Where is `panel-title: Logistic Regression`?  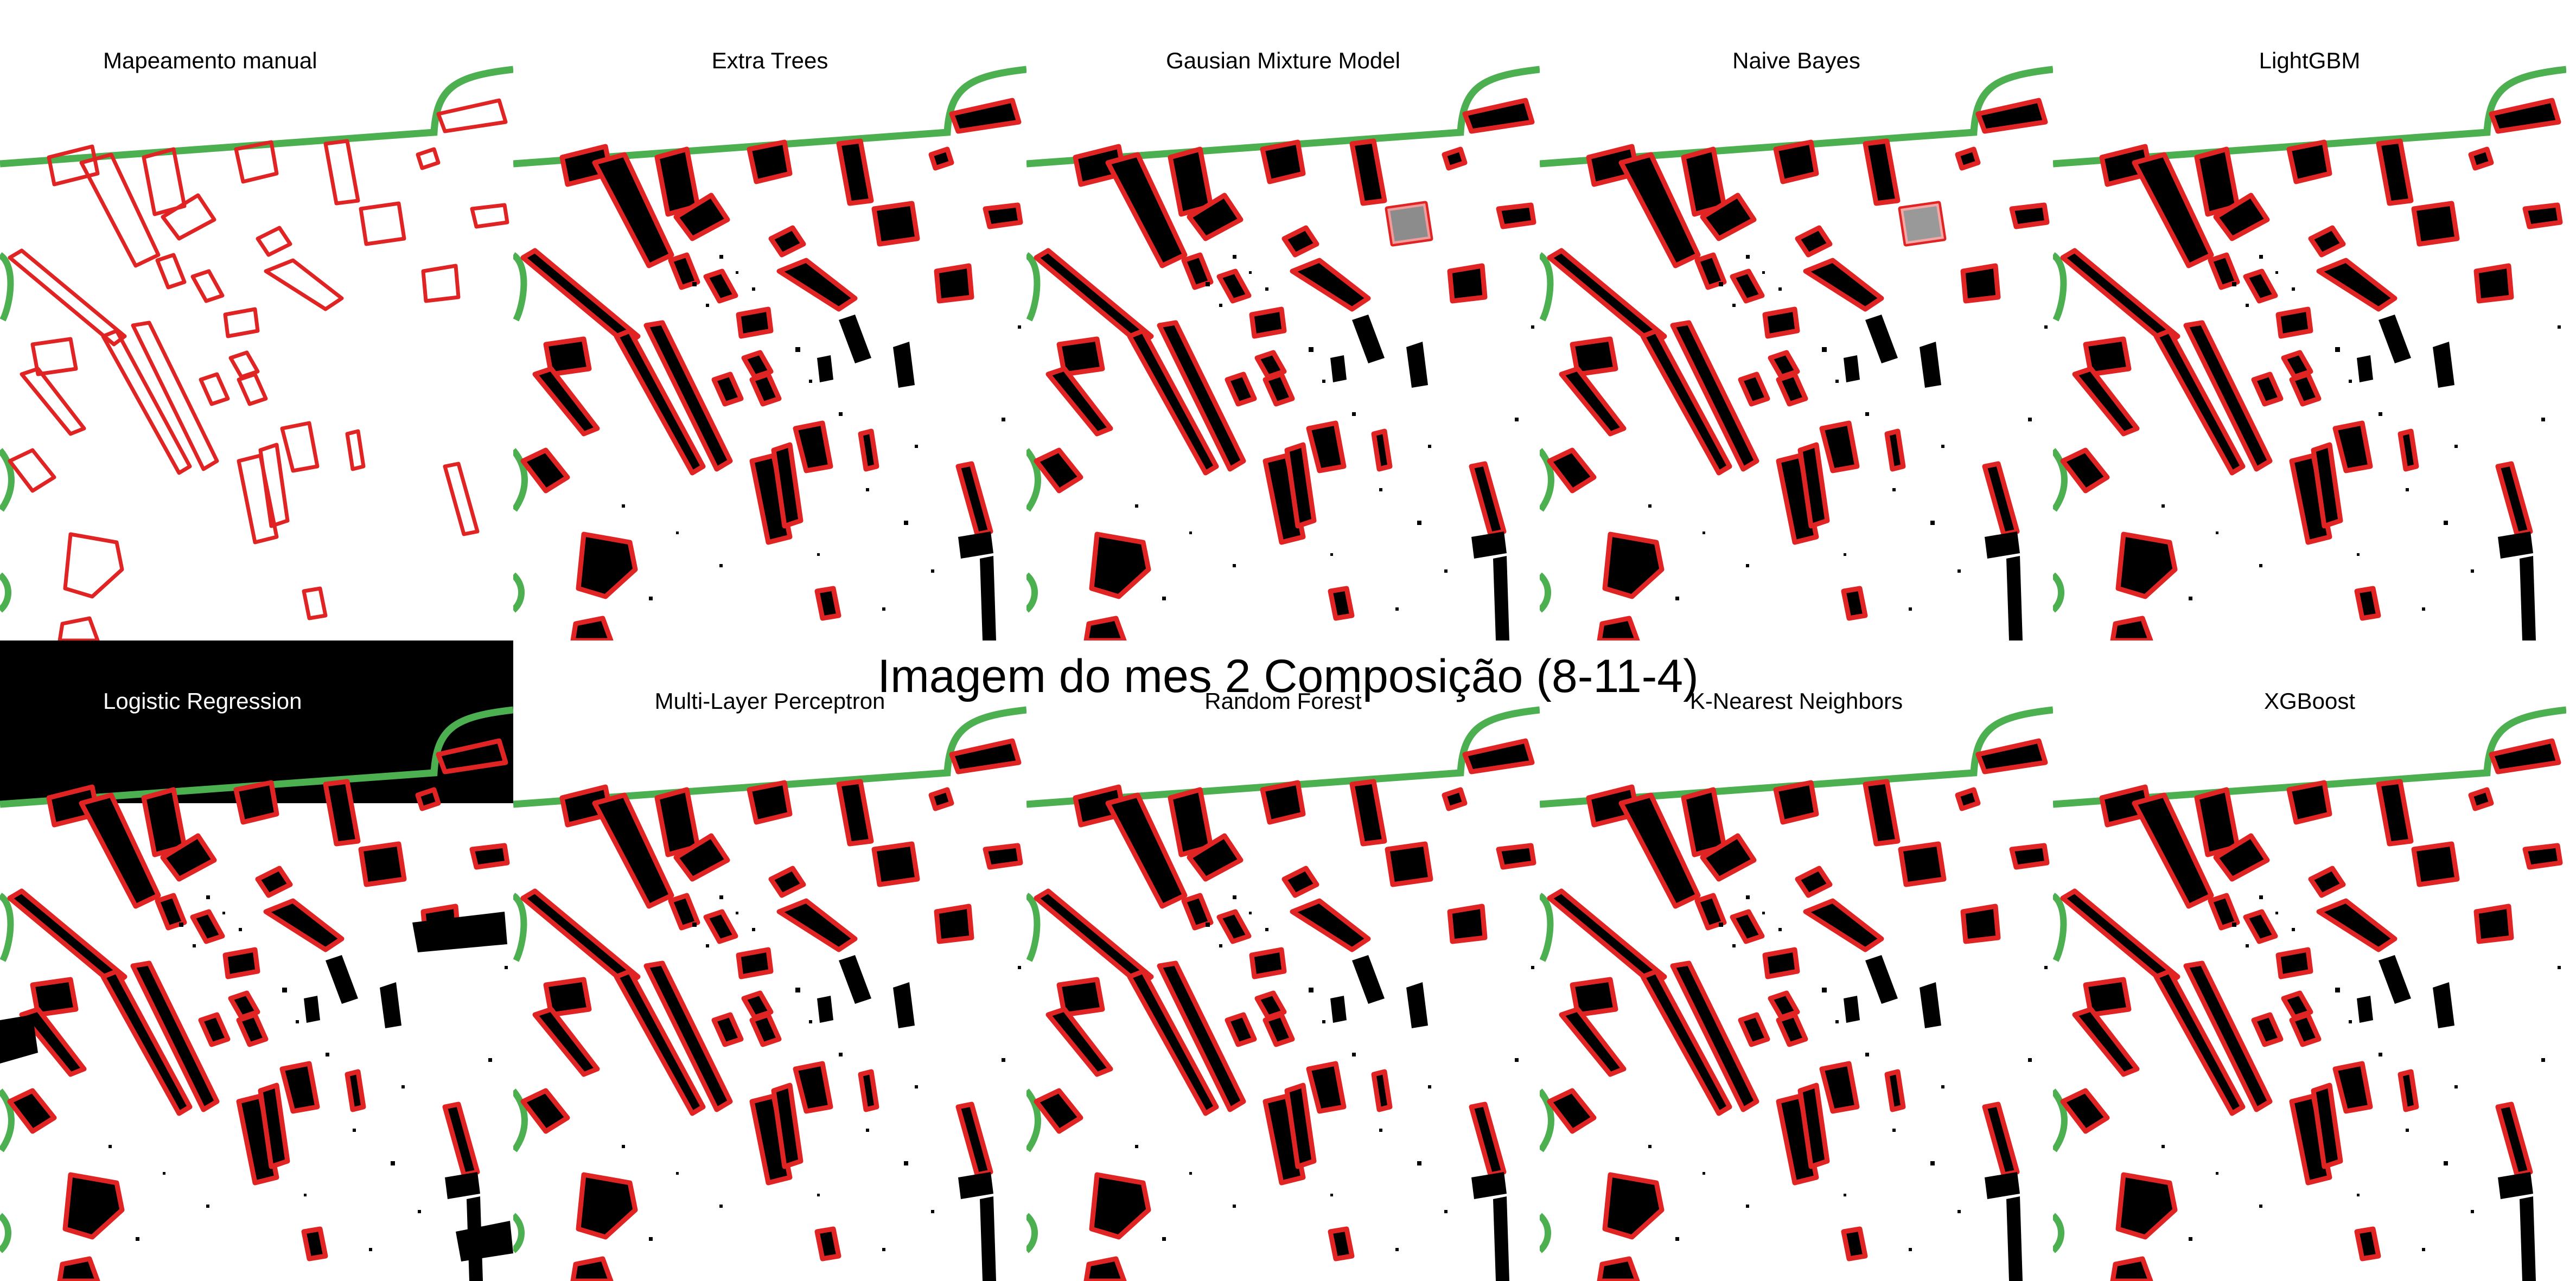
panel-title: Logistic Regression is located at coordinates (202, 701).